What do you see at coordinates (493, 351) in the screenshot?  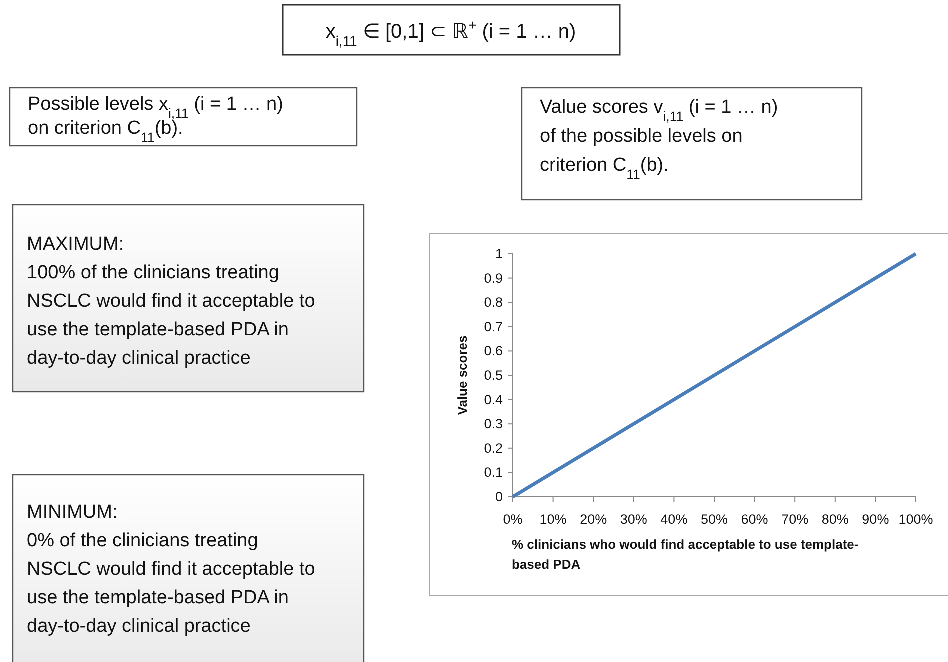 I see `y-tick-label: 0.6` at bounding box center [493, 351].